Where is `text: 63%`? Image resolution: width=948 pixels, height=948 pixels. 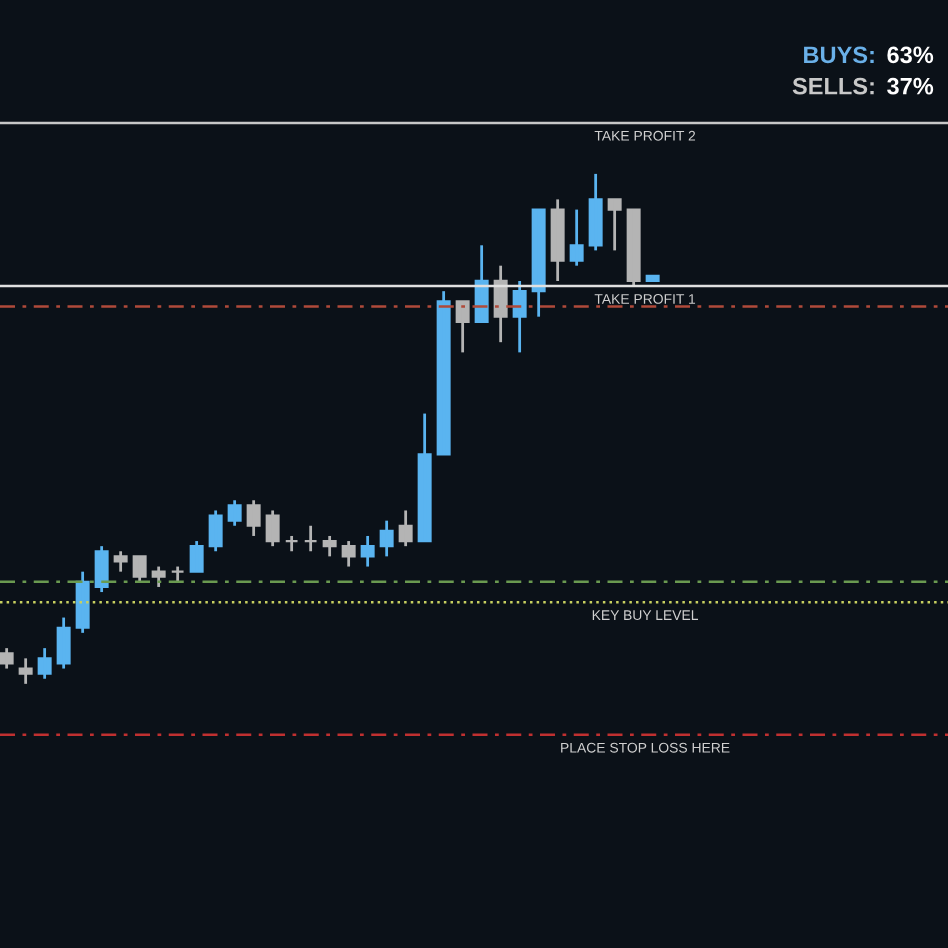 text: 63% is located at coordinates (910, 55).